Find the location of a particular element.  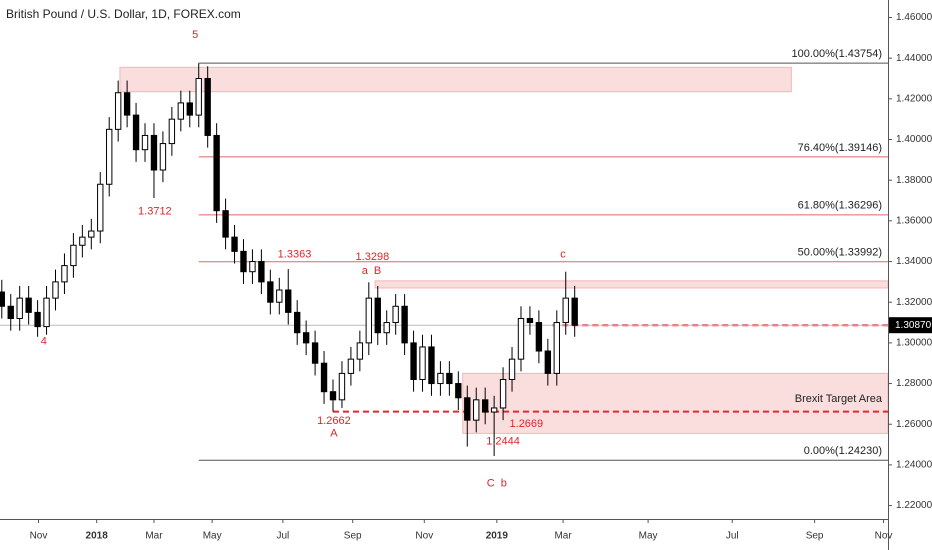

y-tick-label: 1.36000 is located at coordinates (914, 221).